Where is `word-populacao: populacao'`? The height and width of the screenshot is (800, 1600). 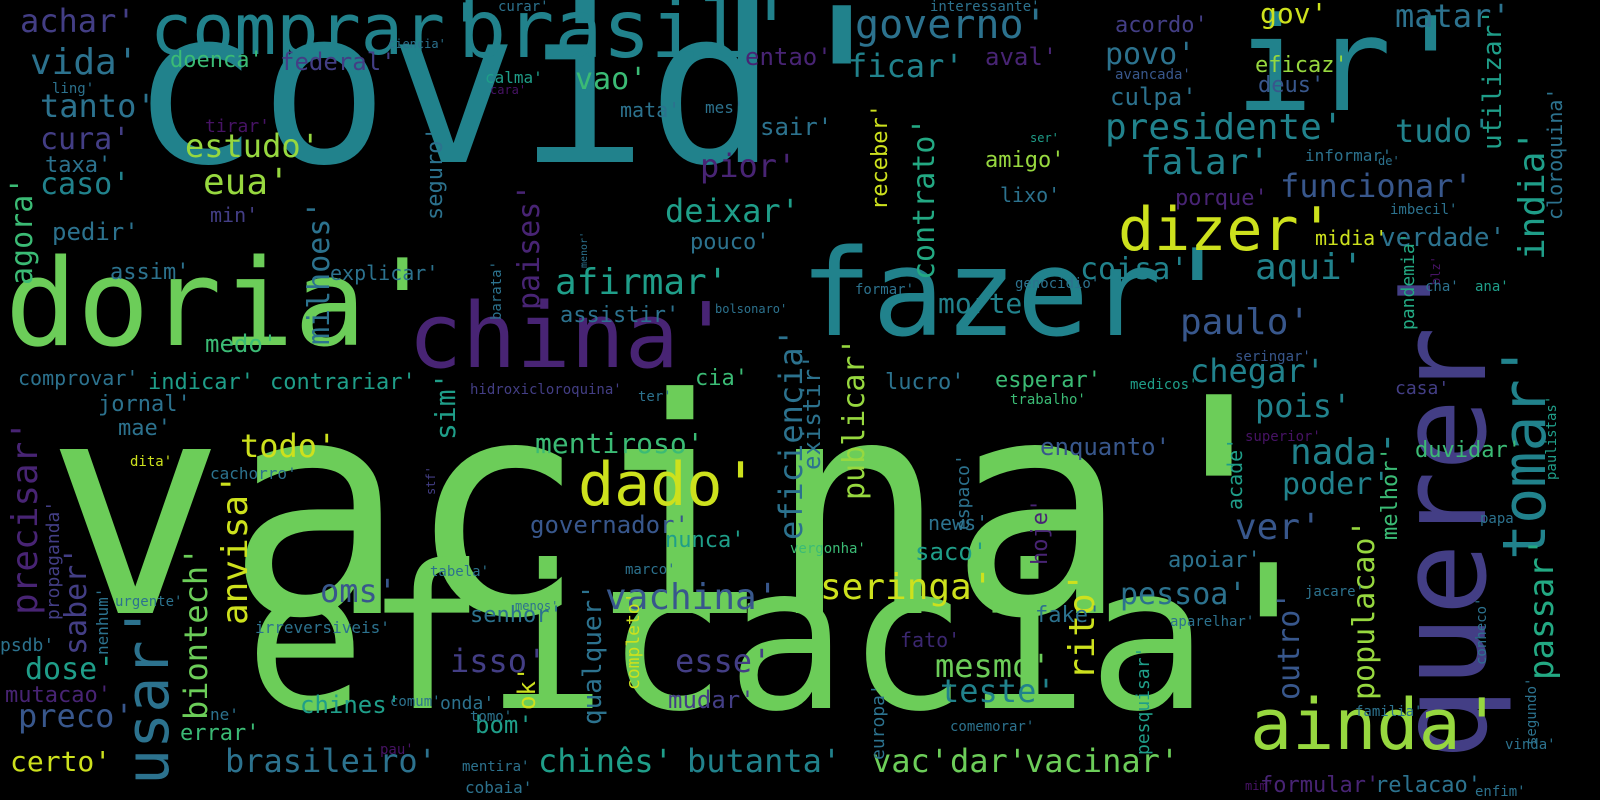
word-populacao: populacao' is located at coordinates (1364, 609).